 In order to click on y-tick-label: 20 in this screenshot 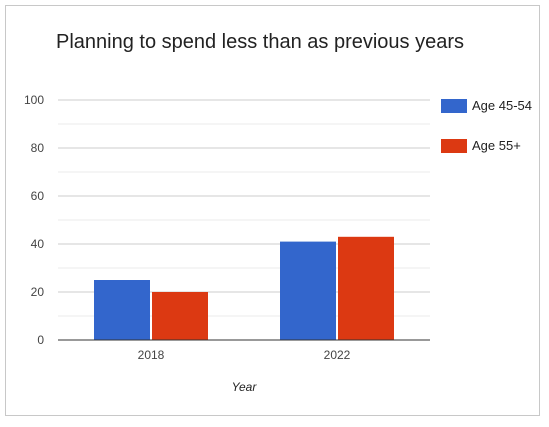, I will do `click(38, 292)`.